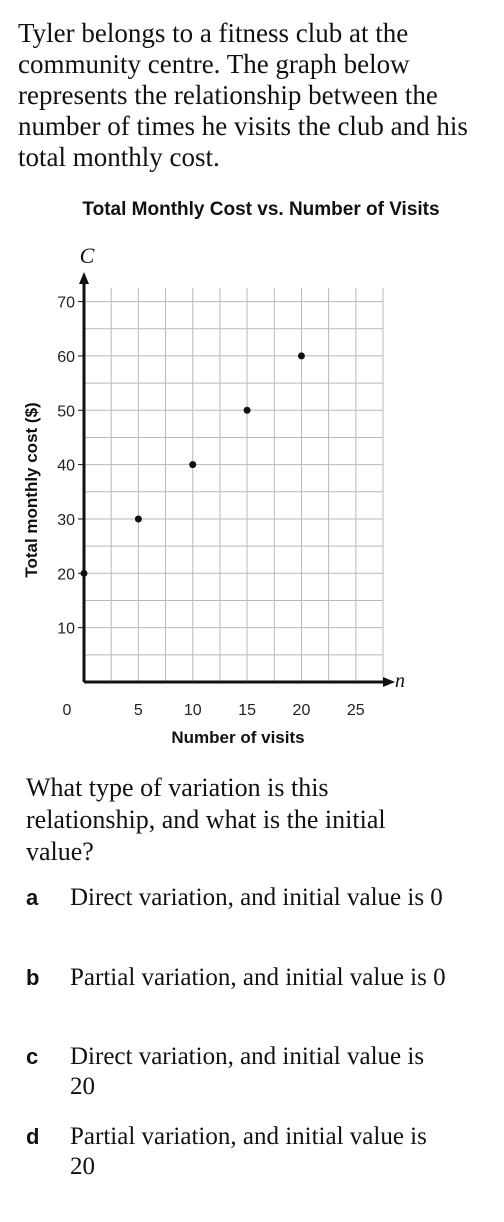 This screenshot has width=504, height=1222. What do you see at coordinates (237, 737) in the screenshot?
I see `x-axis-label: Number of visits` at bounding box center [237, 737].